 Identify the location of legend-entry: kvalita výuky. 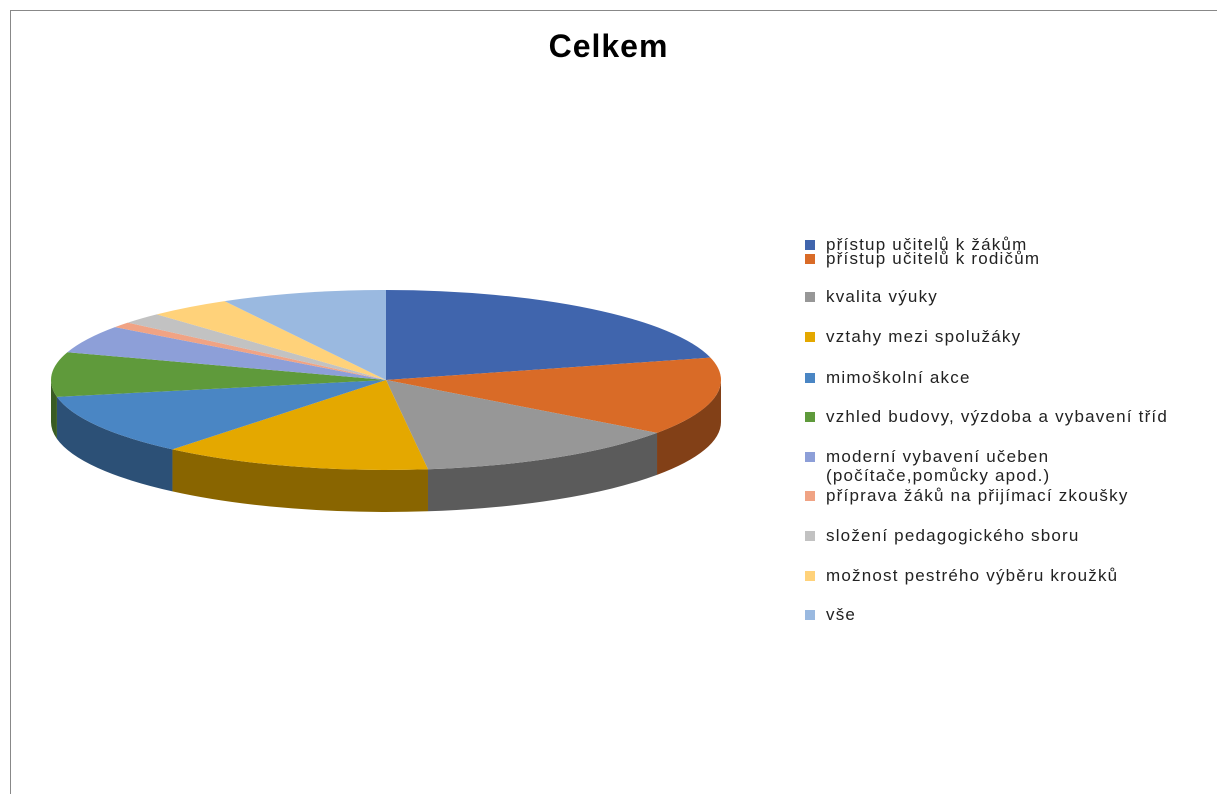
(1000, 296).